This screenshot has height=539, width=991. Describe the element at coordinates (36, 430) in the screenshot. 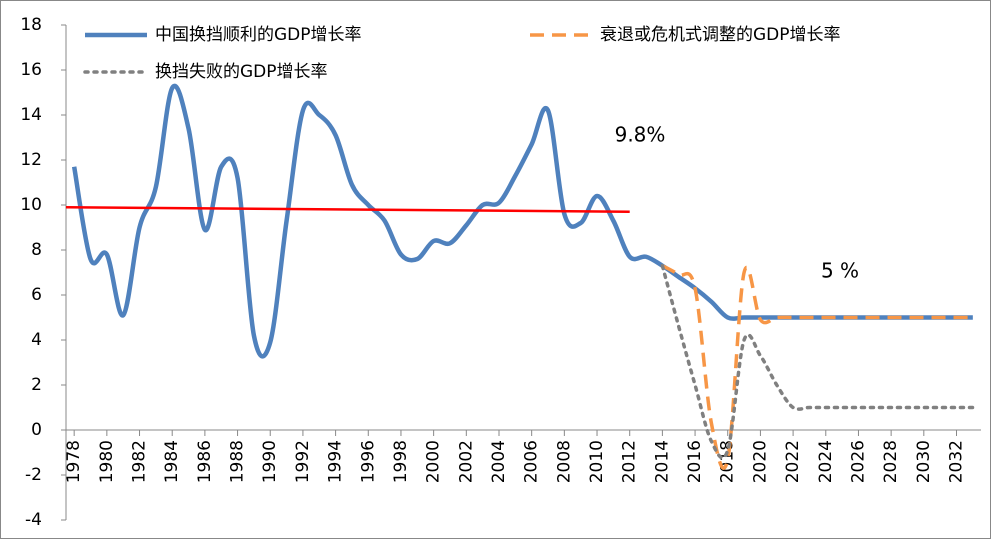

I see `y-tick-label: 0` at that location.